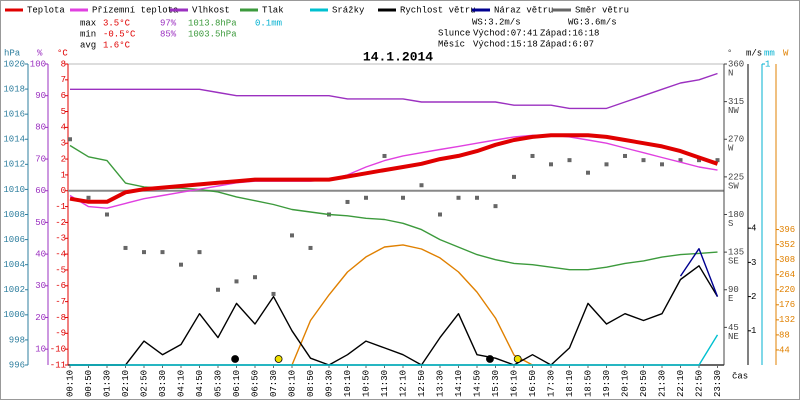 The image size is (800, 400). I want to click on stats-value: 1003.5hPa, so click(212, 34).